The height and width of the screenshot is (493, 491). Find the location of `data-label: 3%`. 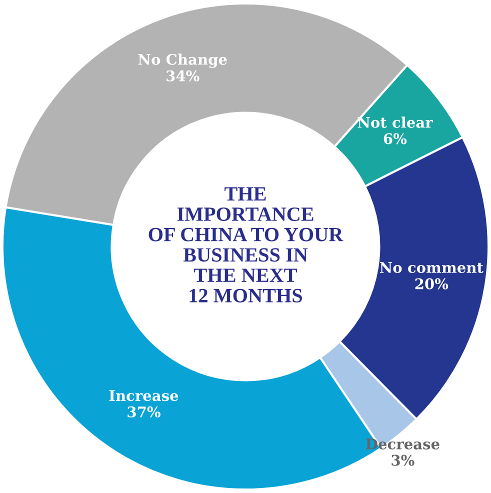

data-label: 3% is located at coordinates (403, 460).